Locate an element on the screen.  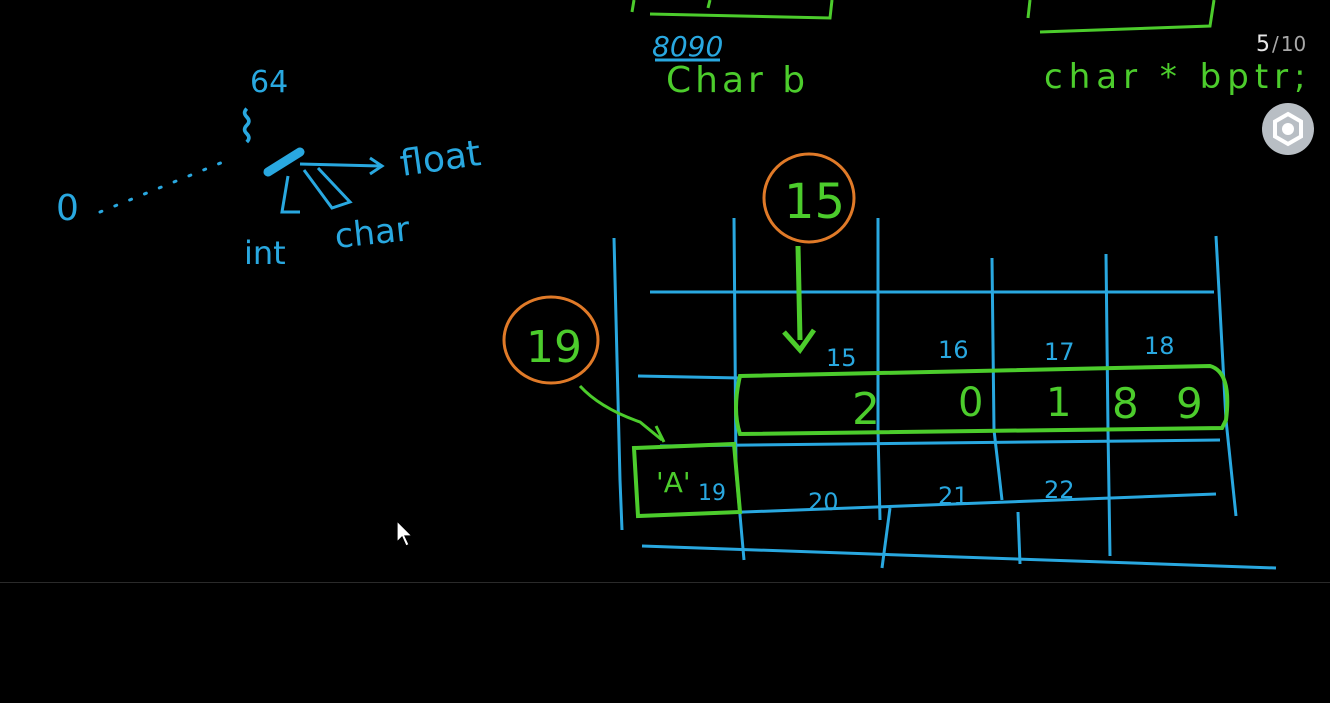
page-counter: 5 / 10 is located at coordinates (1281, 47).